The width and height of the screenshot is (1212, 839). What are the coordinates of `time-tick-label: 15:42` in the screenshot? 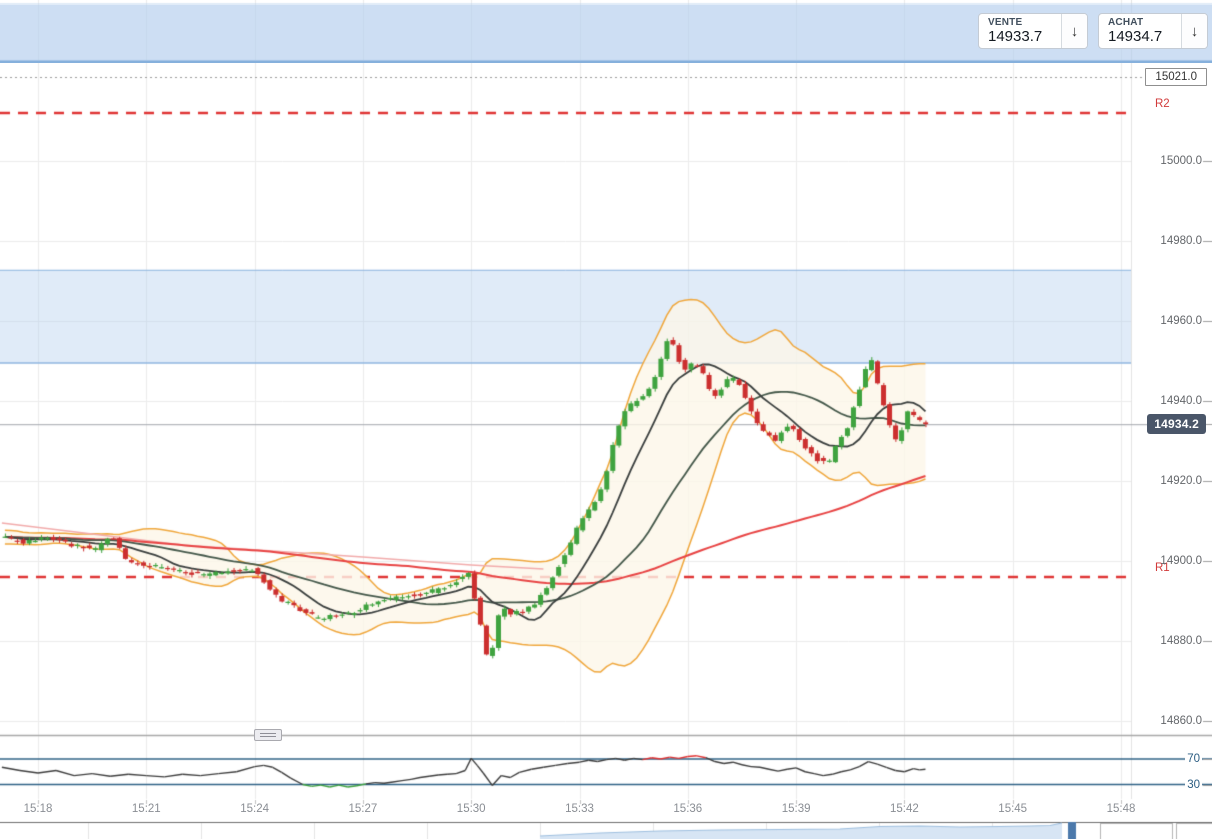 It's located at (904, 809).